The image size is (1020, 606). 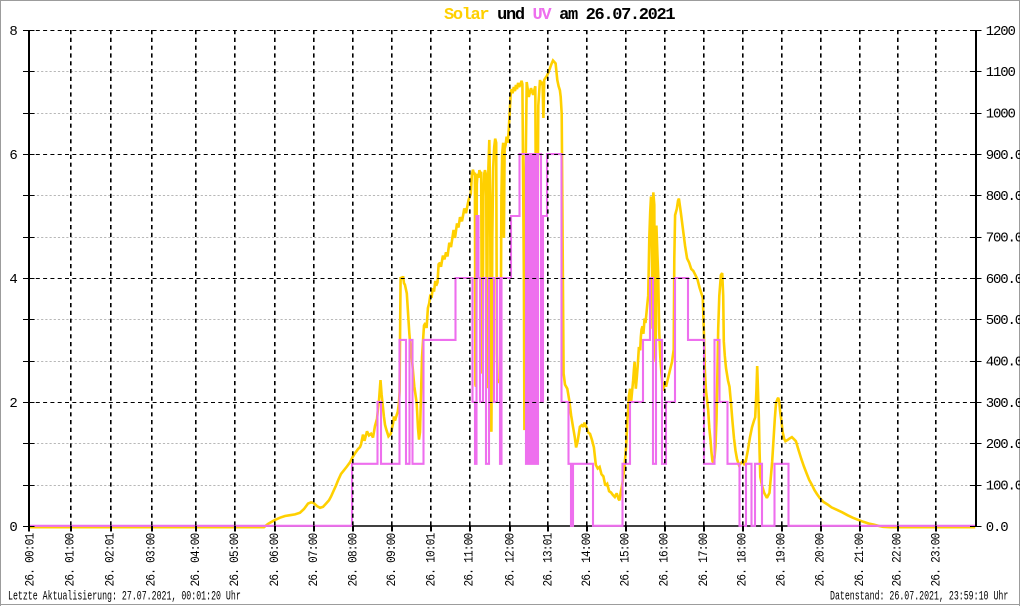 I want to click on svg-text: 26. 20:00, so click(x=820, y=560).